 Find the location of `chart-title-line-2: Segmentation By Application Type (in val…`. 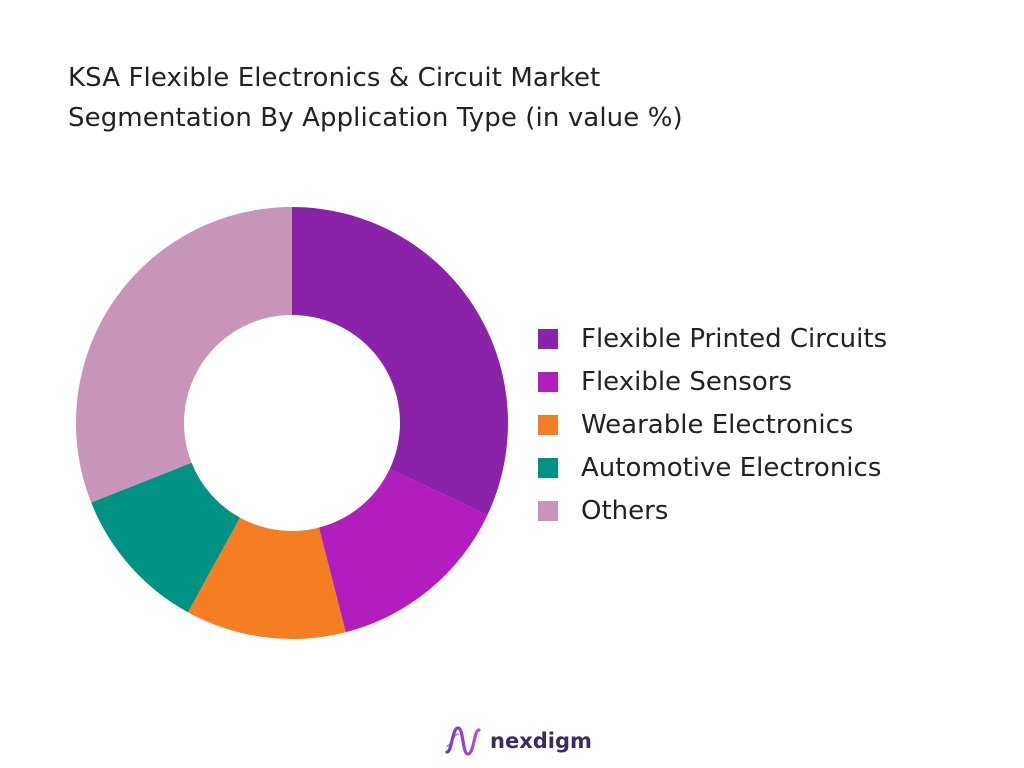

chart-title-line-2: Segmentation By Application Type (in val… is located at coordinates (375, 118).